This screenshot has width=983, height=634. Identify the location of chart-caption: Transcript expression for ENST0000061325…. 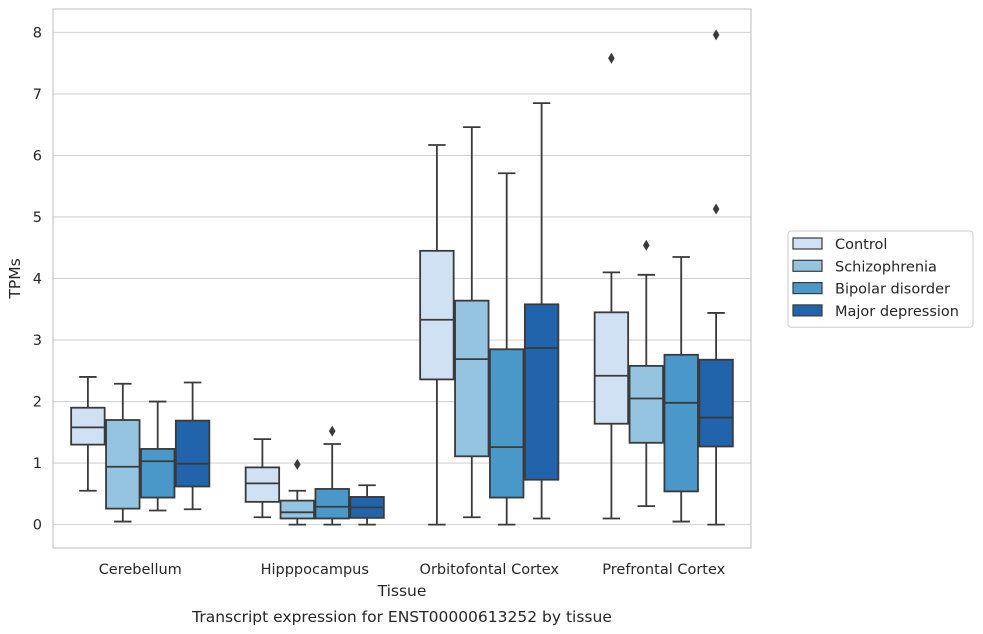
(401, 617).